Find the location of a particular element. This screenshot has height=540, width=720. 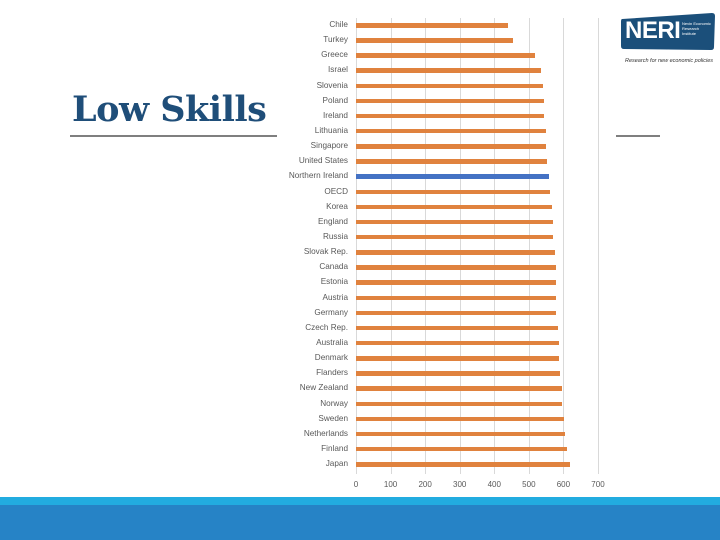

logo-subtitle: Nevin Economic Research Institute is located at coordinates (696, 28).